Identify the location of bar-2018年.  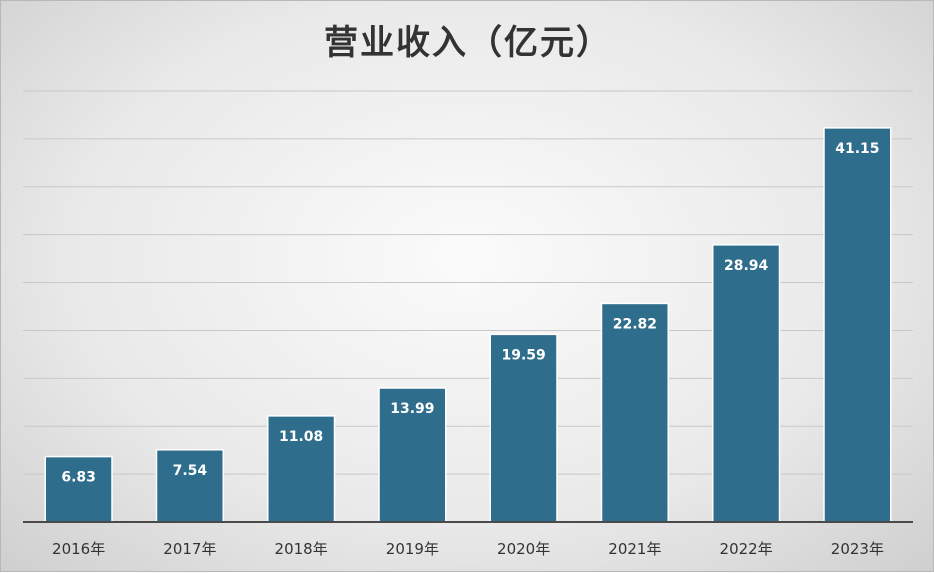
(301, 469).